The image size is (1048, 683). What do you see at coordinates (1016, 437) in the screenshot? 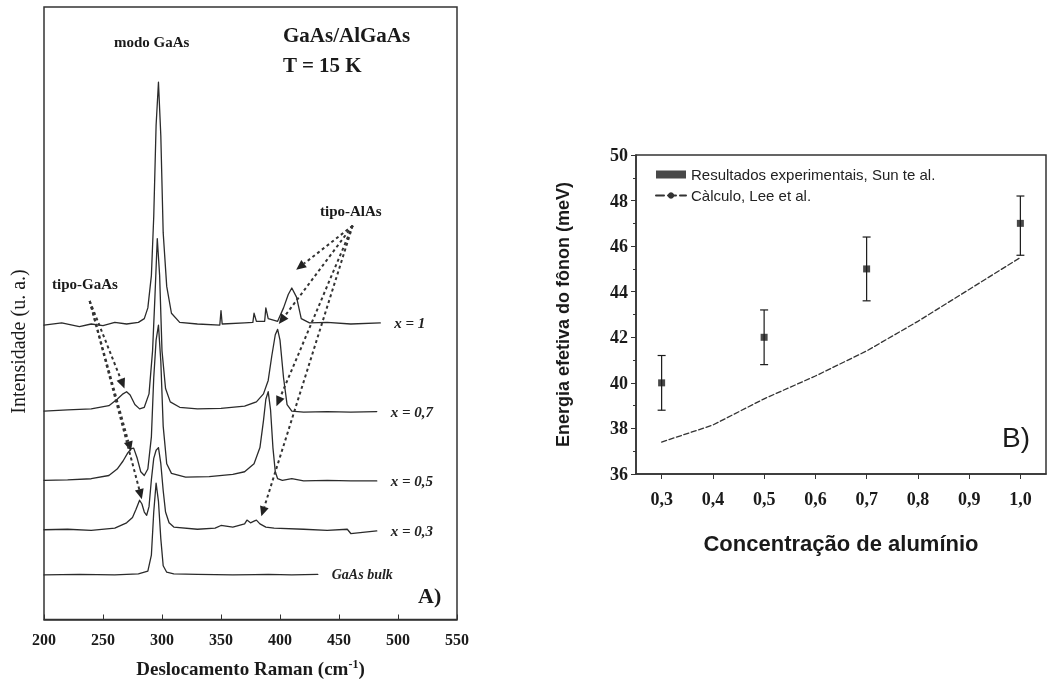
I see `annotation: B)` at bounding box center [1016, 437].